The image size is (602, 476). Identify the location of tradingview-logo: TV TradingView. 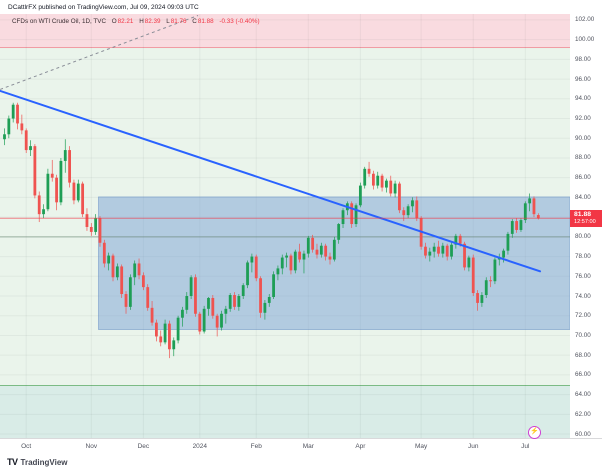
(37, 462).